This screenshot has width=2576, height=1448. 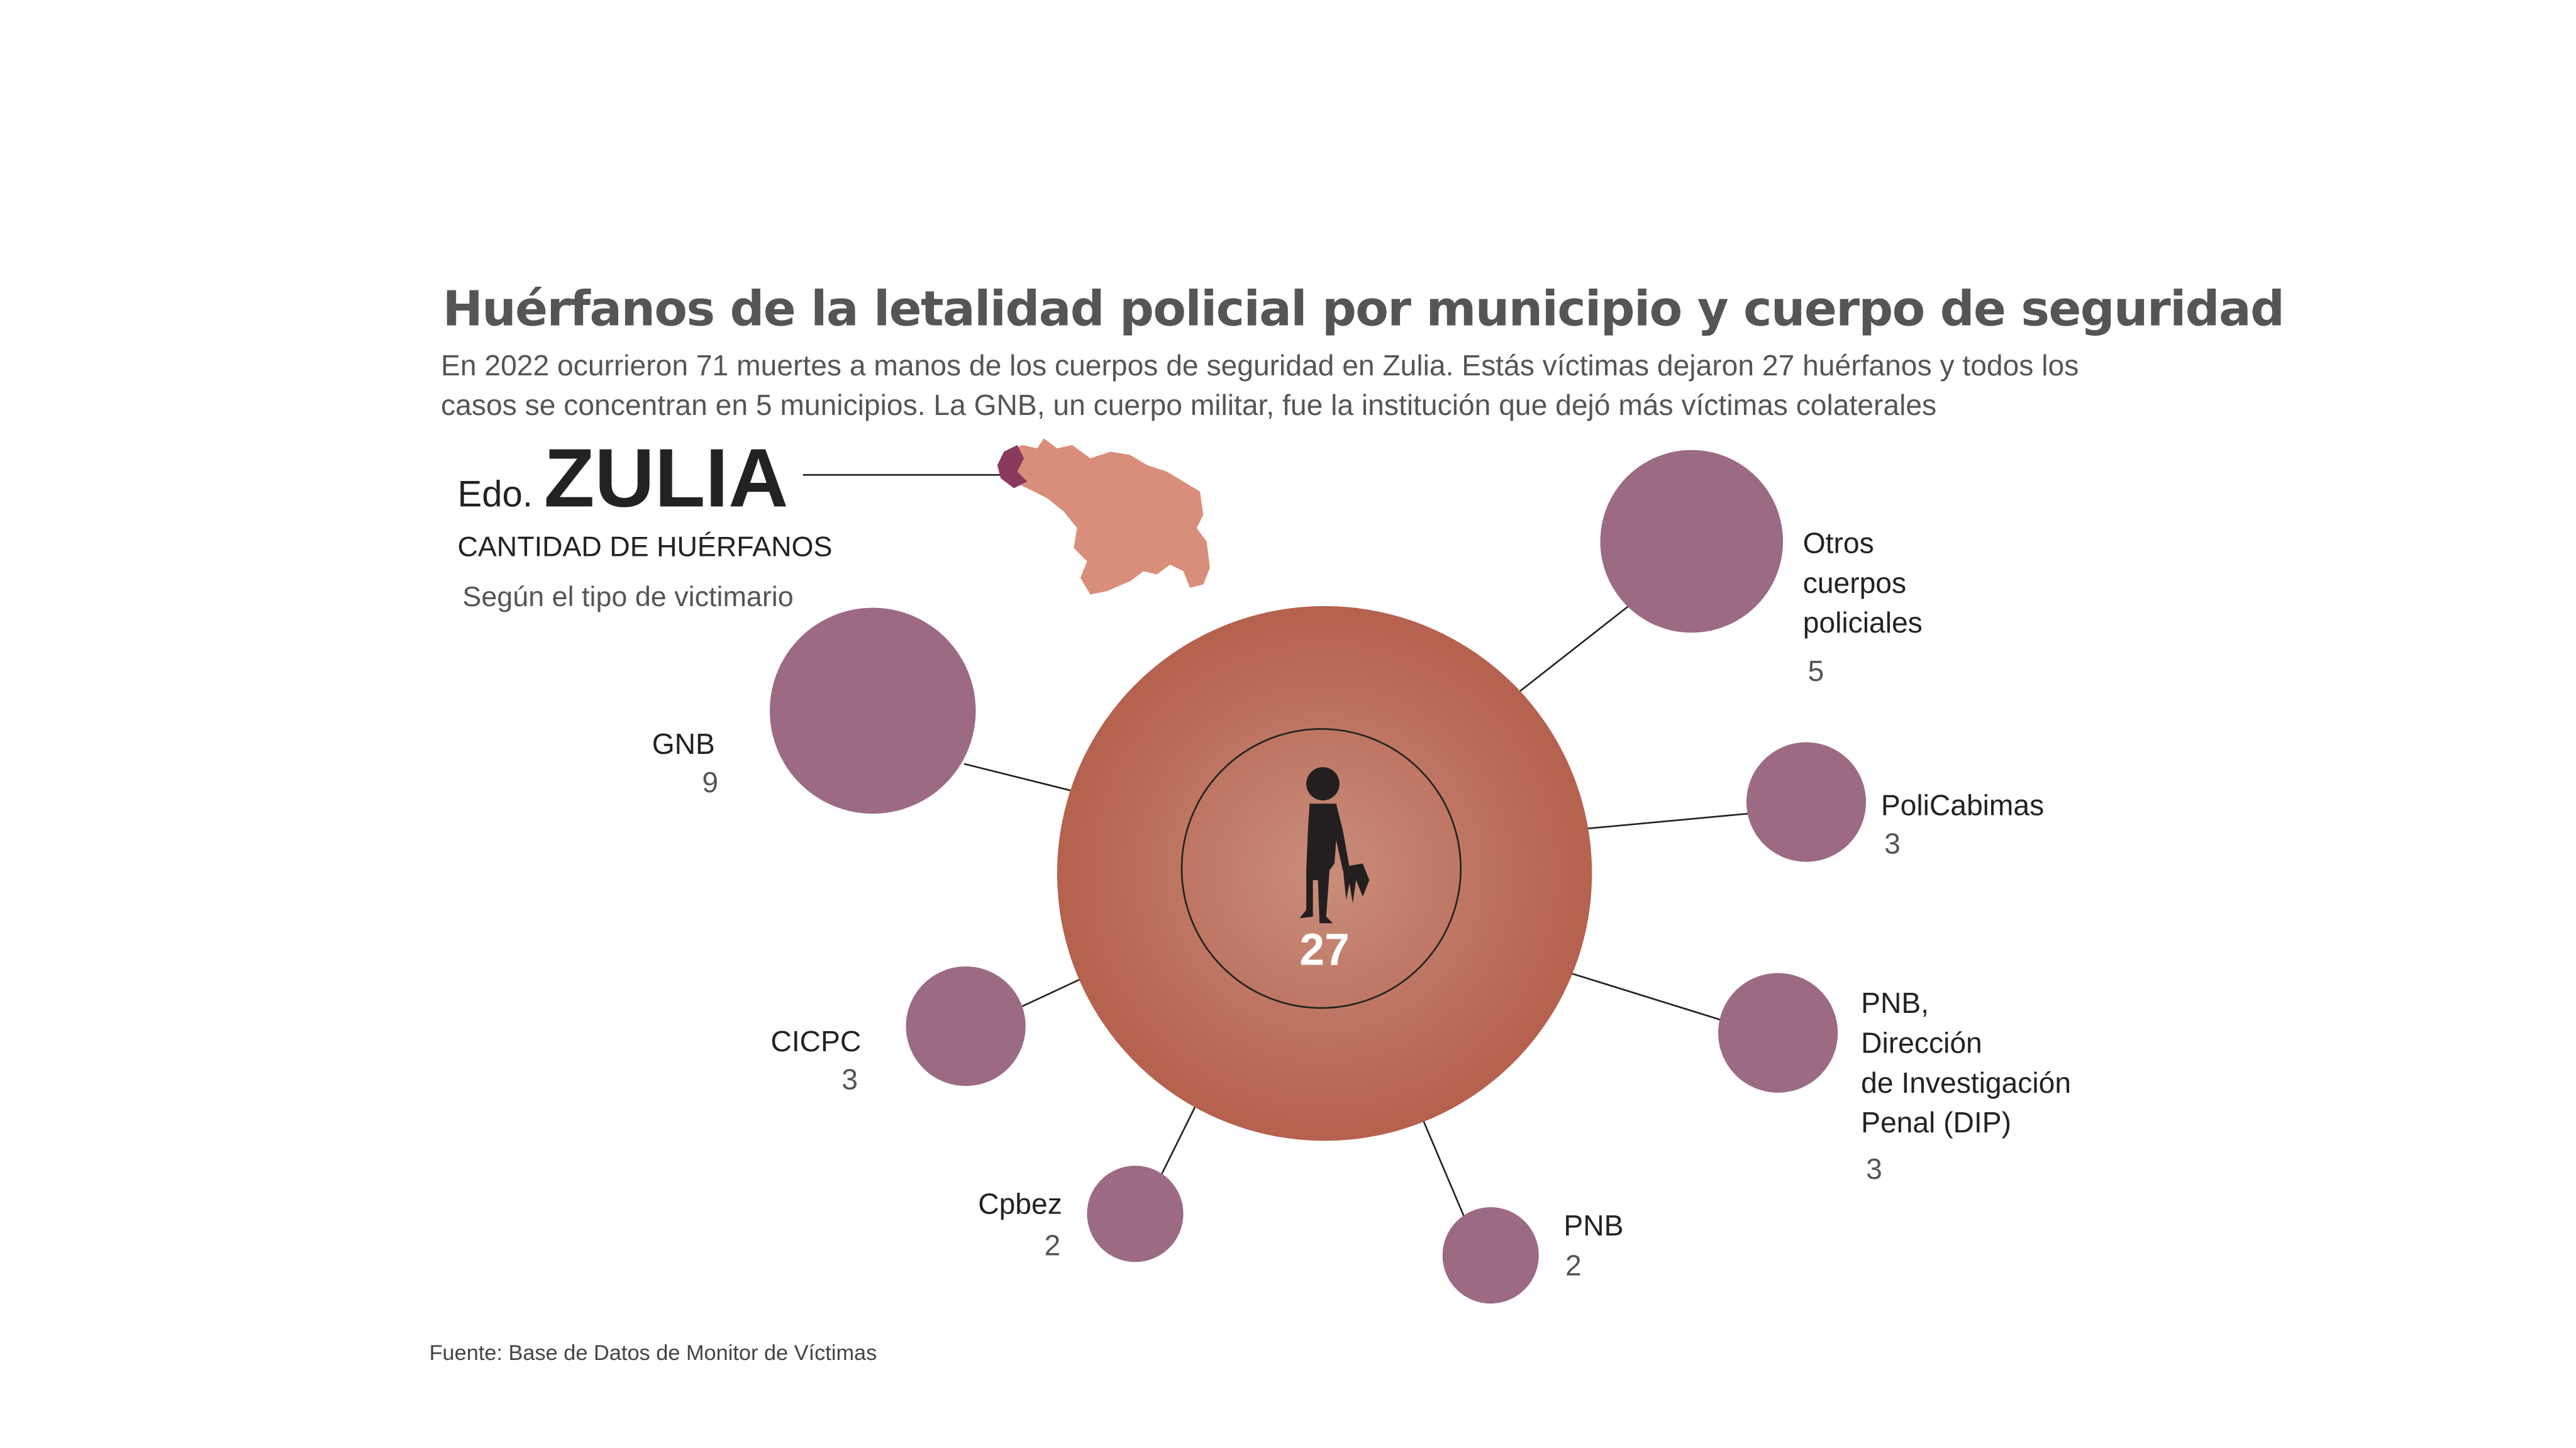 I want to click on bubble-value-cicpc: 3, so click(x=849, y=1079).